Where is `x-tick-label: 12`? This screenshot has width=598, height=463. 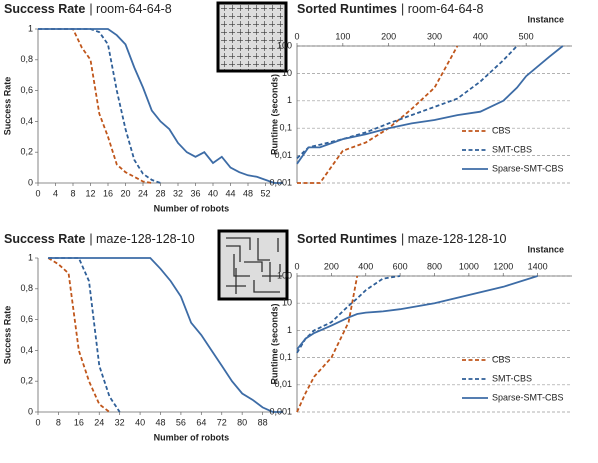
x-tick-label: 12 is located at coordinates (90, 193).